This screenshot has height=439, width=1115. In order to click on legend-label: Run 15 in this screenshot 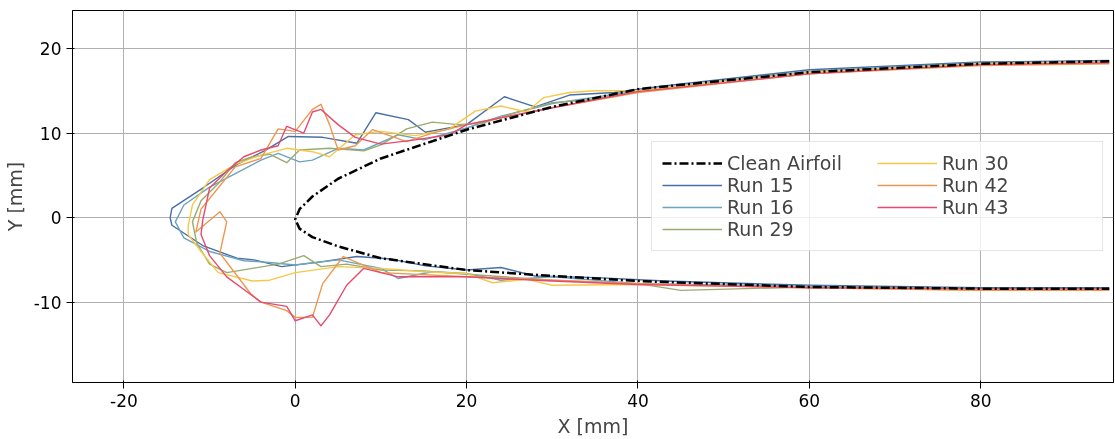, I will do `click(761, 185)`.